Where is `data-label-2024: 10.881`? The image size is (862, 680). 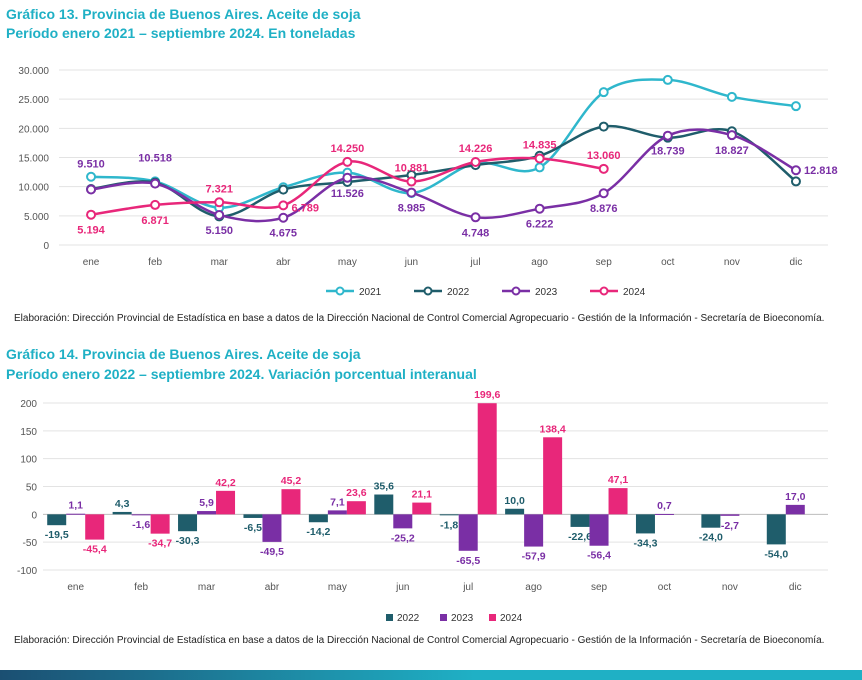 data-label-2024: 10.881 is located at coordinates (412, 169).